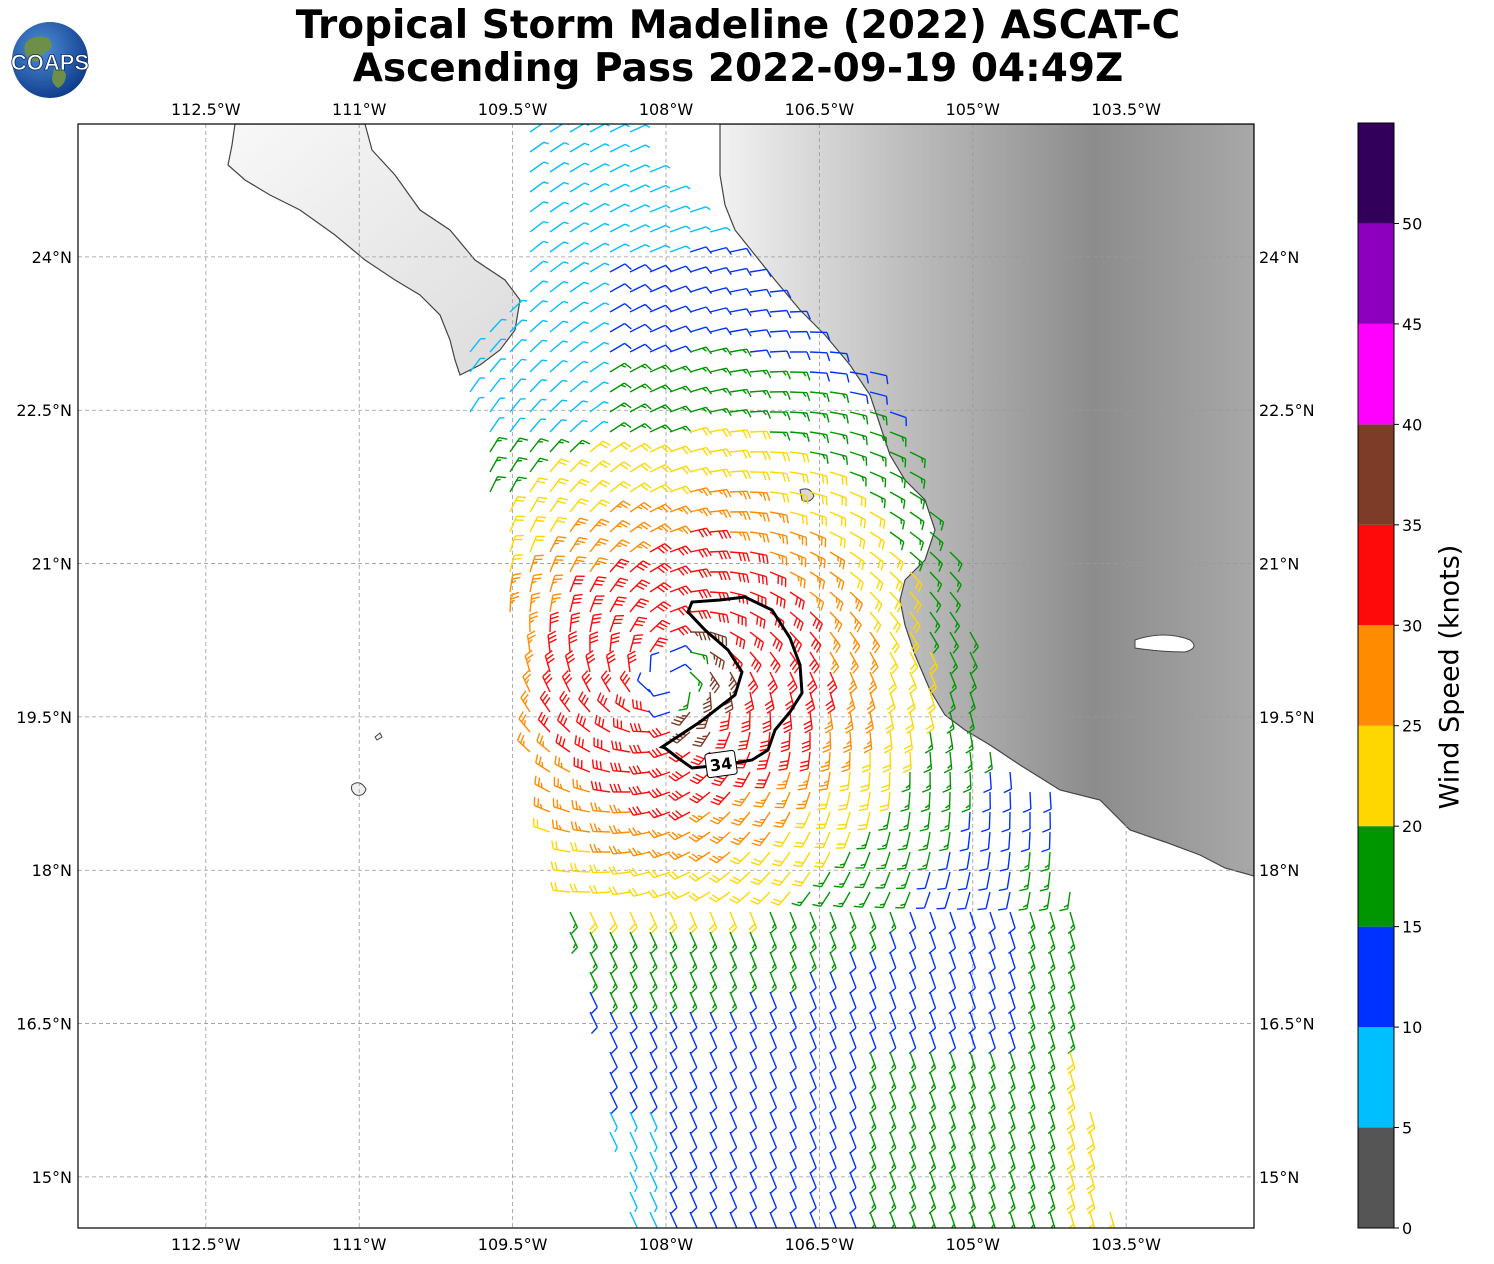 This screenshot has width=1494, height=1264. I want to click on lon-tick-bottom: 109.5°W, so click(513, 1244).